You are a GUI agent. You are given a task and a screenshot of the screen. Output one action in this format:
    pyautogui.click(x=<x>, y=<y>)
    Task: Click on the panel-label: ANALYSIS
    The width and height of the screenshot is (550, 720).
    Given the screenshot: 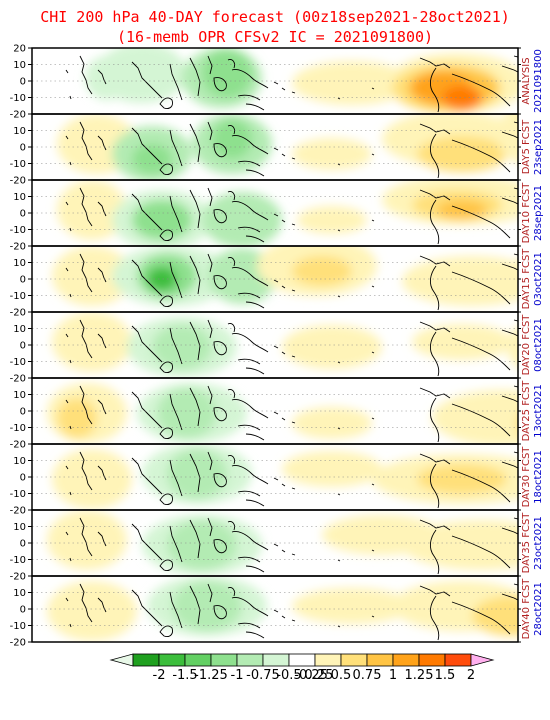 What is the action you would take?
    pyautogui.click(x=526, y=80)
    